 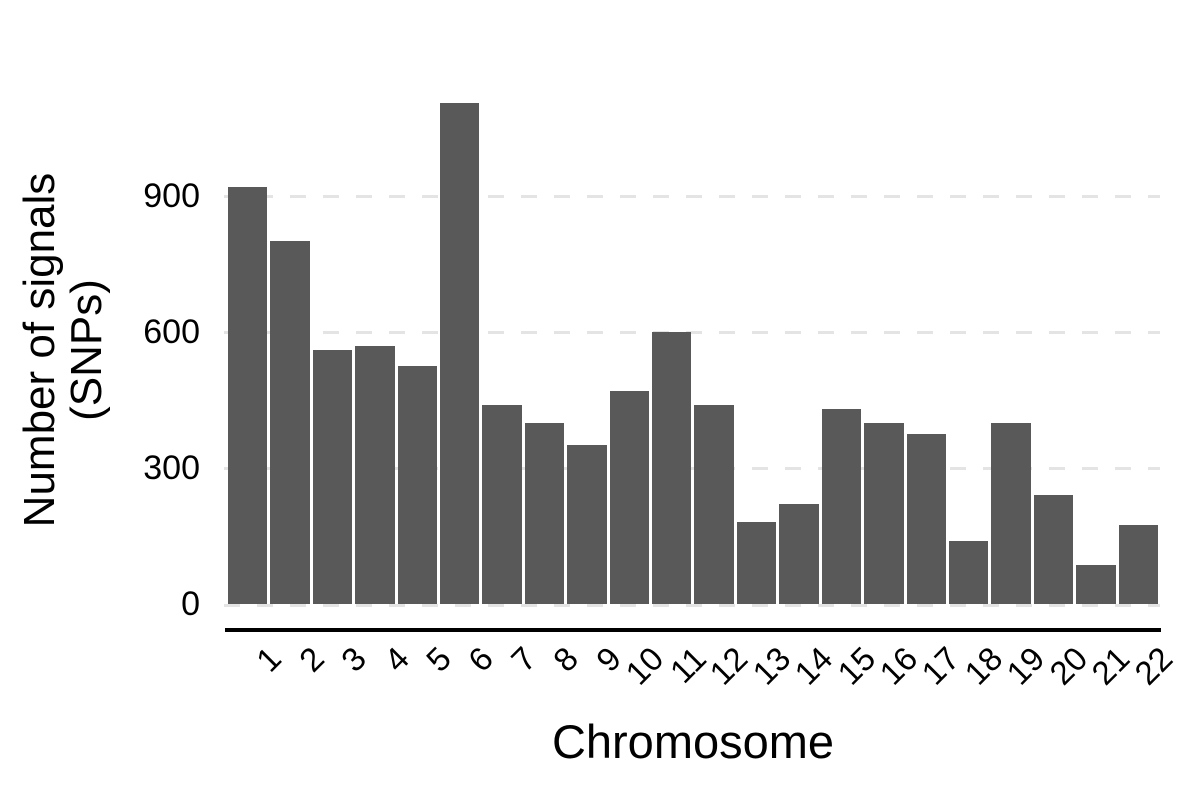 What do you see at coordinates (190, 604) in the screenshot?
I see `y-tick-label-0: 0` at bounding box center [190, 604].